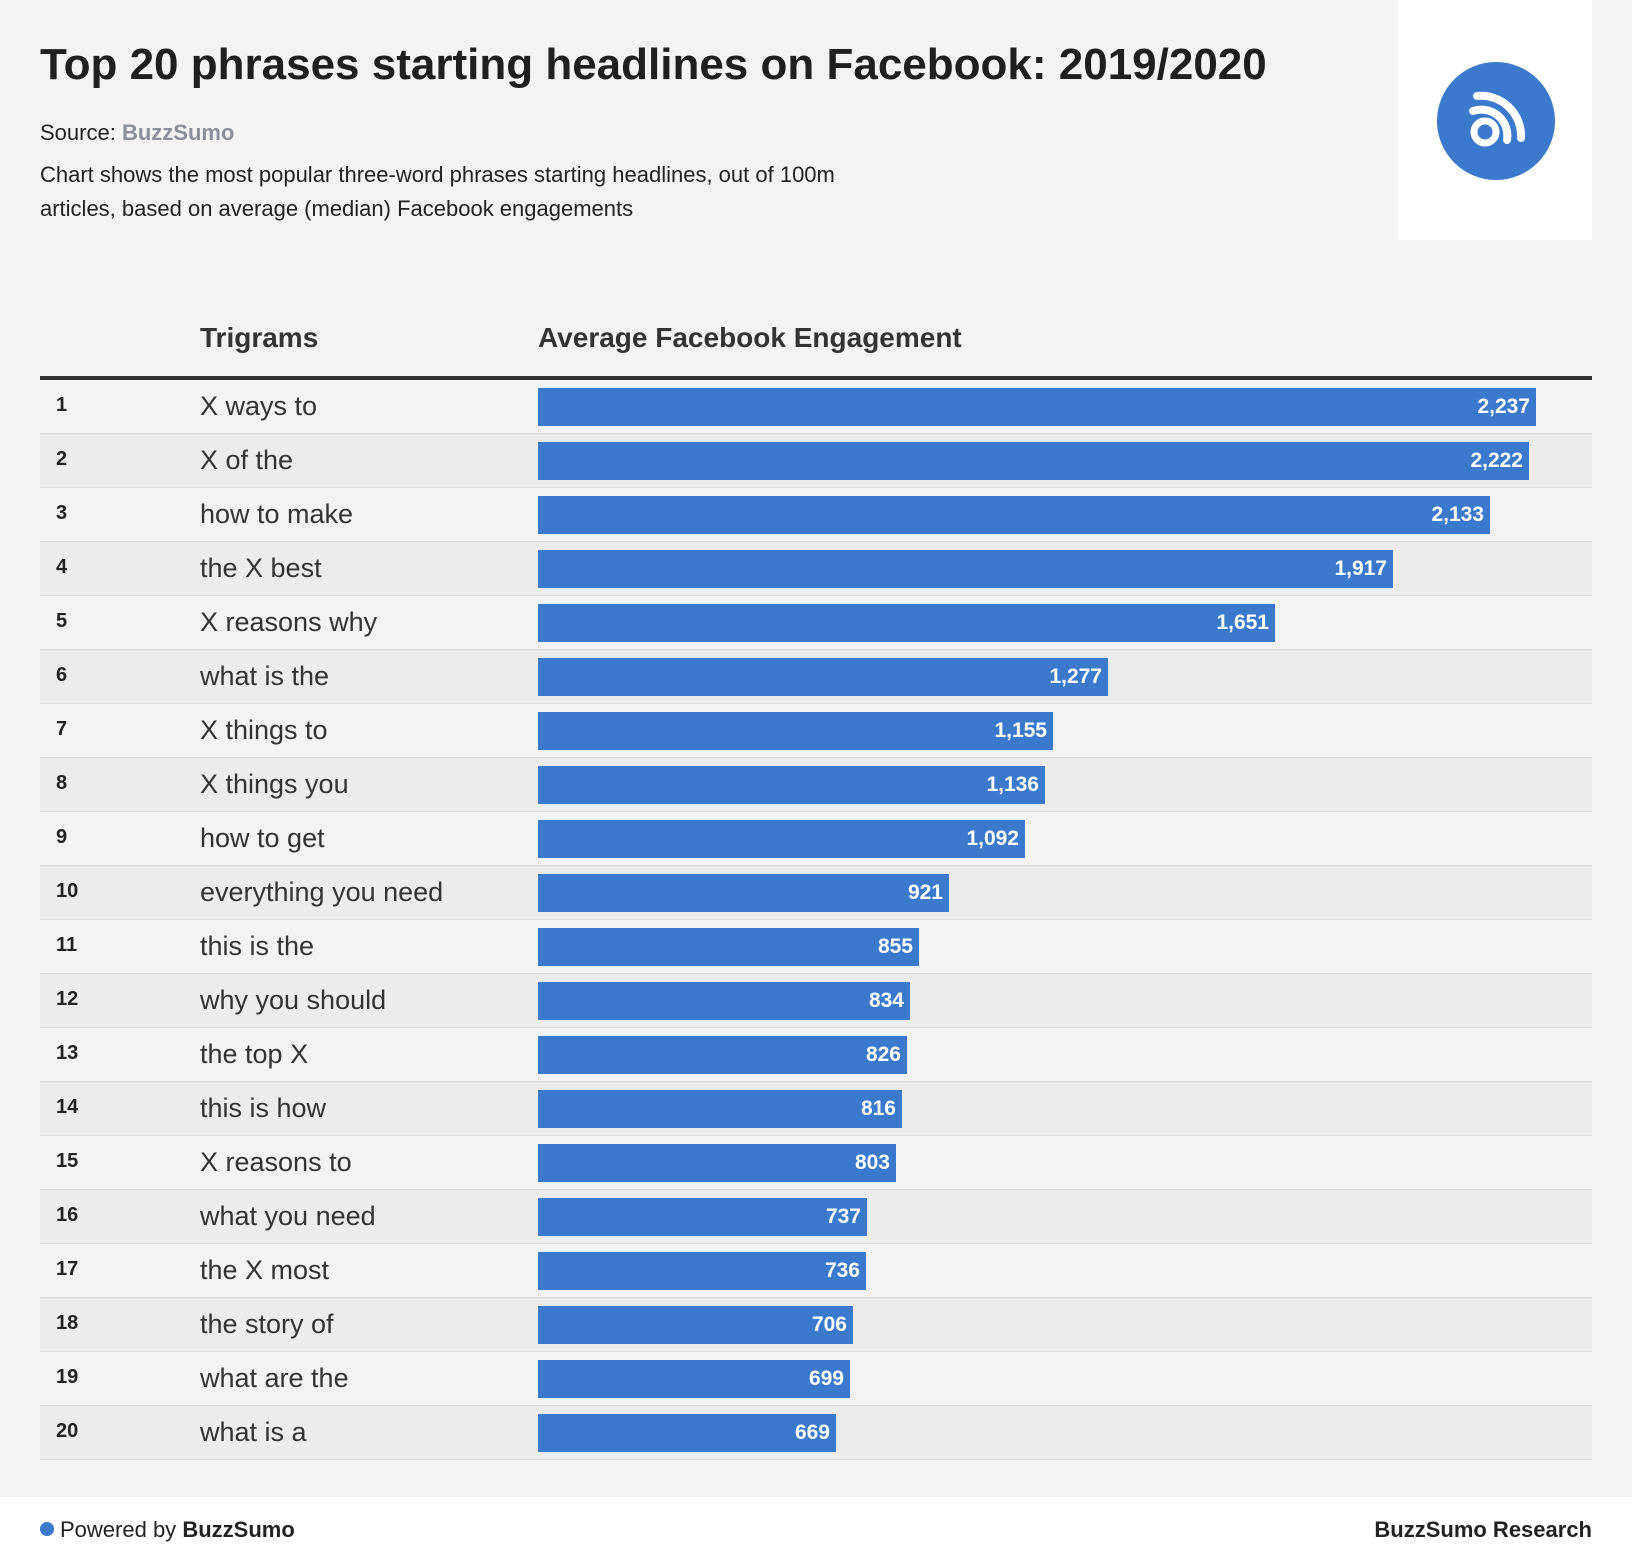 The image size is (1632, 1564). I want to click on table-row: 20 what is a 669, so click(816, 1433).